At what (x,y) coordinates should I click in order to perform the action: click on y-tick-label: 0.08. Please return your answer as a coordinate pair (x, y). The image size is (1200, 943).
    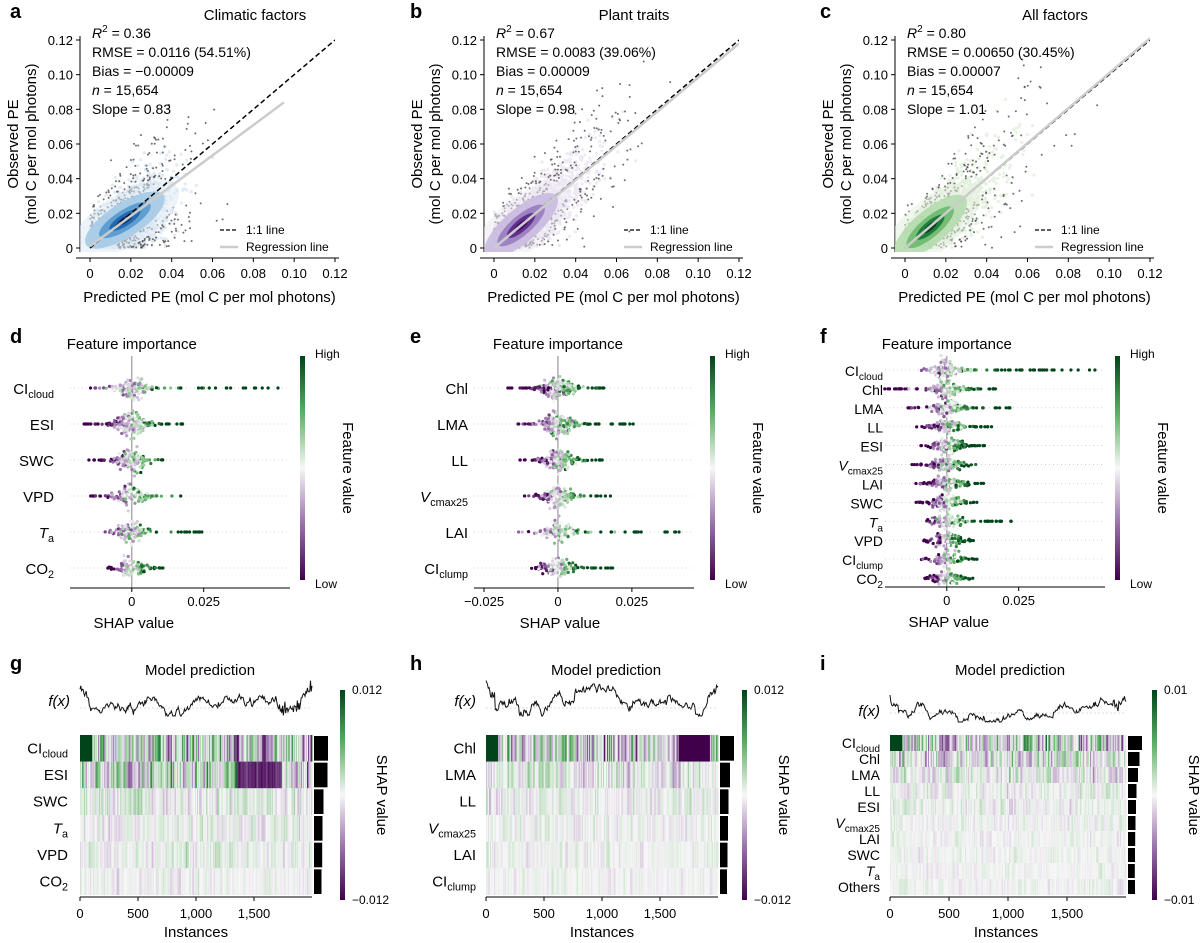
    Looking at the image, I should click on (875, 109).